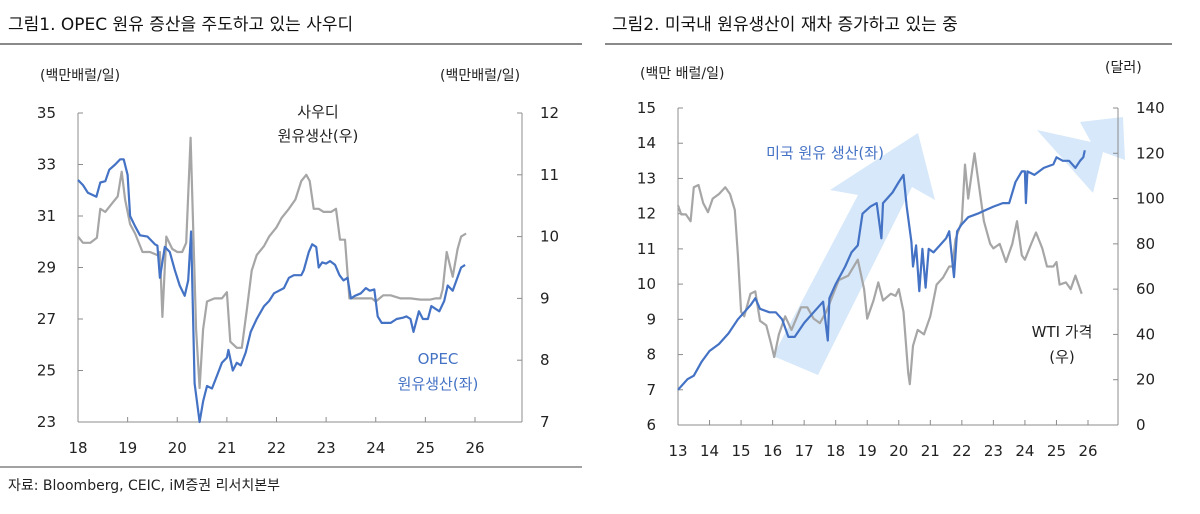 This screenshot has height=514, width=1200. What do you see at coordinates (646, 108) in the screenshot?
I see `y-left-tick-label: 15` at bounding box center [646, 108].